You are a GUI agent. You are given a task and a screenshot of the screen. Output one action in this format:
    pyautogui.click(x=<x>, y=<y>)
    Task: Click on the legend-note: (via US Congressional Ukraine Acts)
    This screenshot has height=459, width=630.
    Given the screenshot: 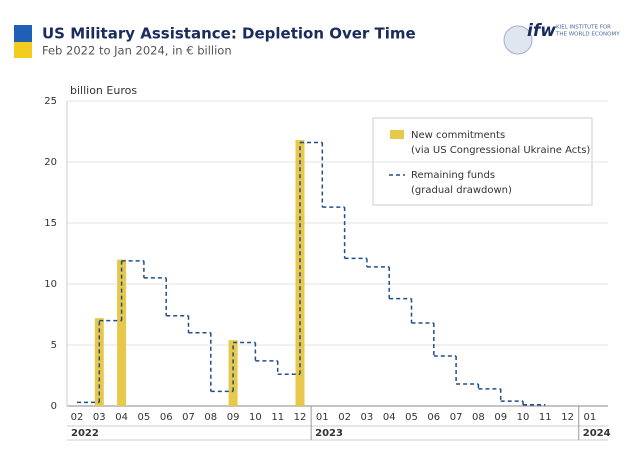 What is the action you would take?
    pyautogui.click(x=500, y=150)
    